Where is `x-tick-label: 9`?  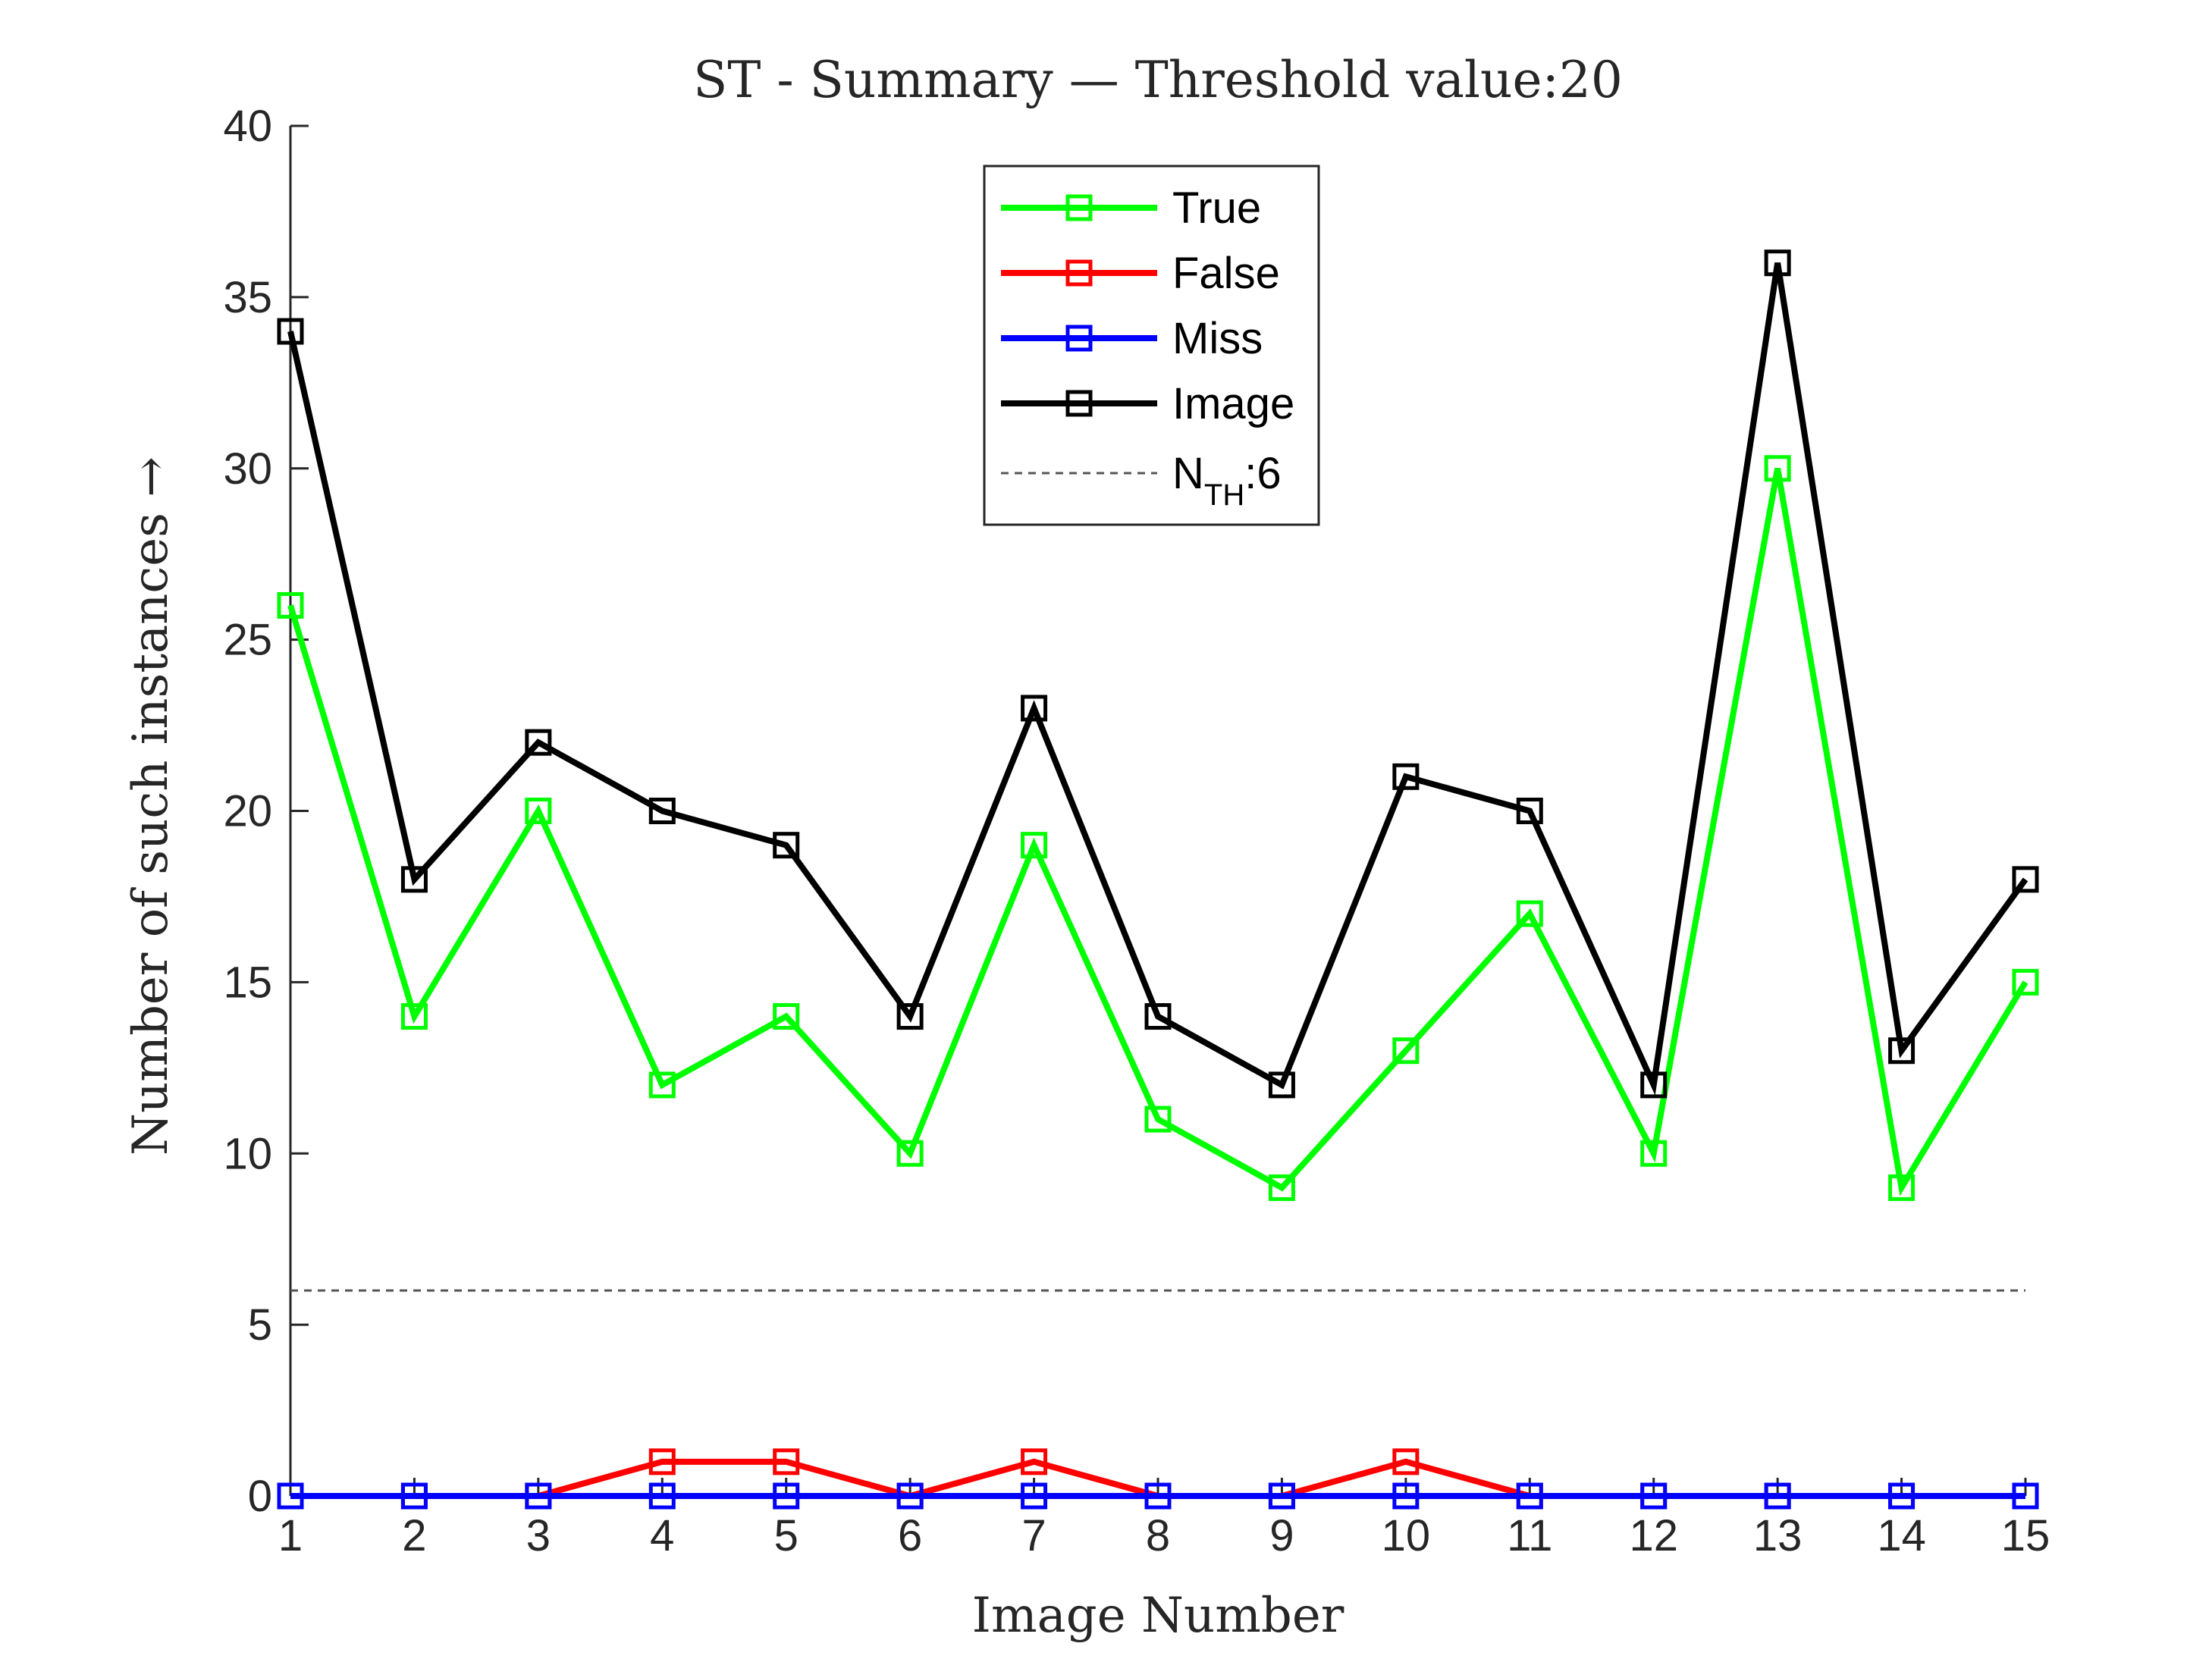
x-tick-label: 9 is located at coordinates (1282, 1535).